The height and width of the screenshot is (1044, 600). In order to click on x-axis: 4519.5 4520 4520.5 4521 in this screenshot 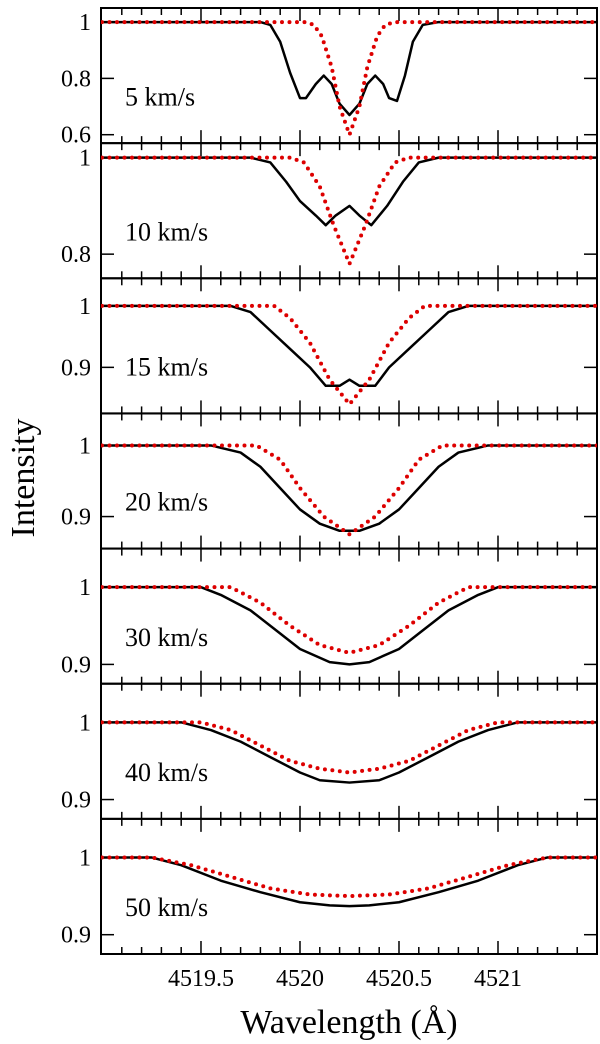, I will do `click(345, 979)`.